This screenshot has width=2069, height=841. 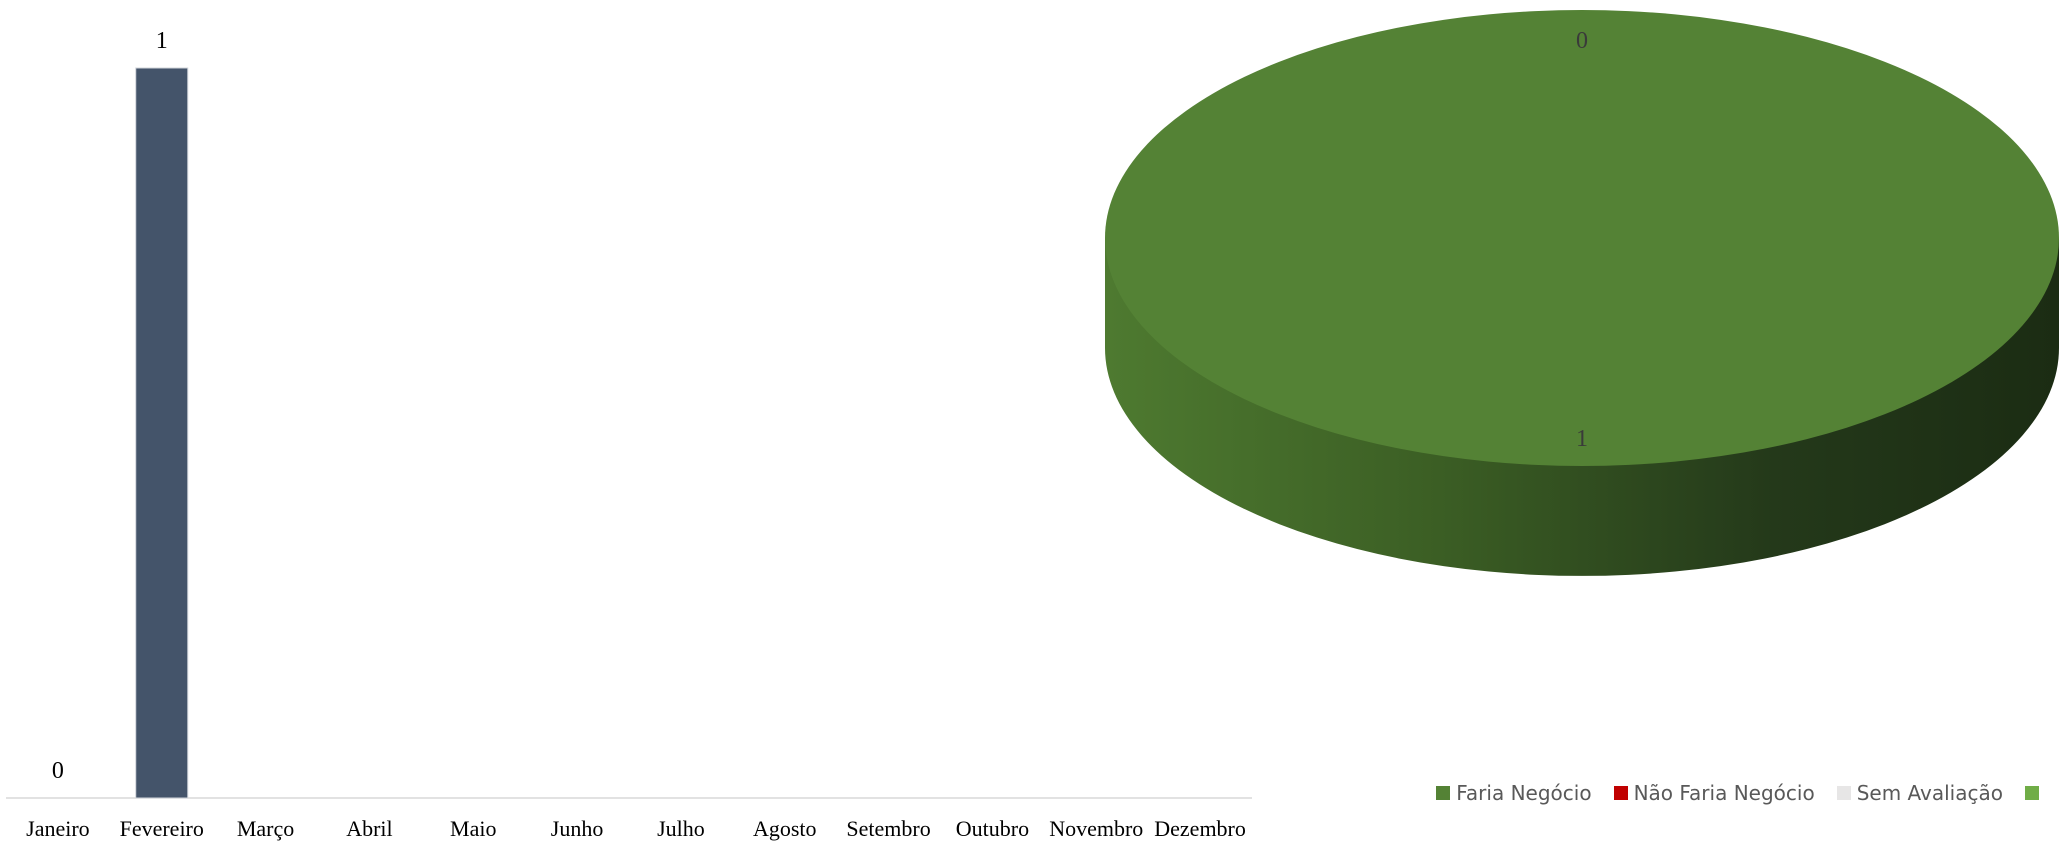 What do you see at coordinates (577, 828) in the screenshot?
I see `x-tick-label-junho: Junho` at bounding box center [577, 828].